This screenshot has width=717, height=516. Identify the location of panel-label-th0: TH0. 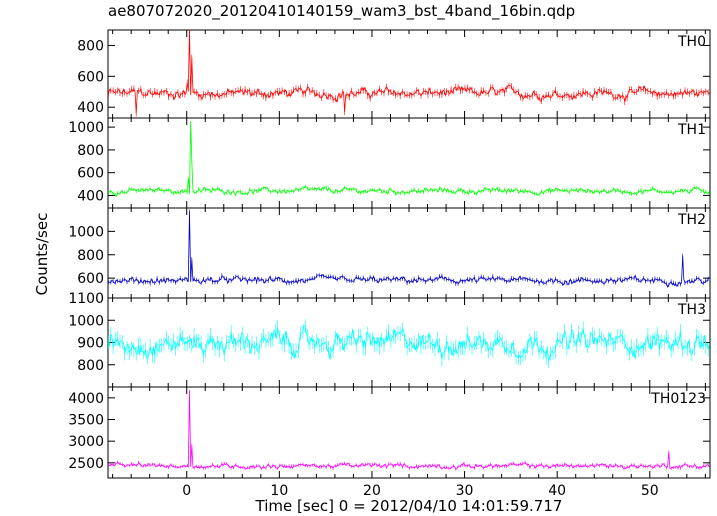
(691, 42).